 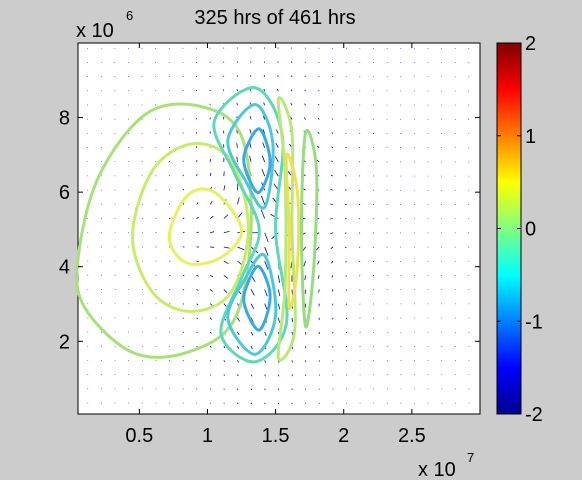 What do you see at coordinates (530, 44) in the screenshot?
I see `colorbar-tick-label: 2` at bounding box center [530, 44].